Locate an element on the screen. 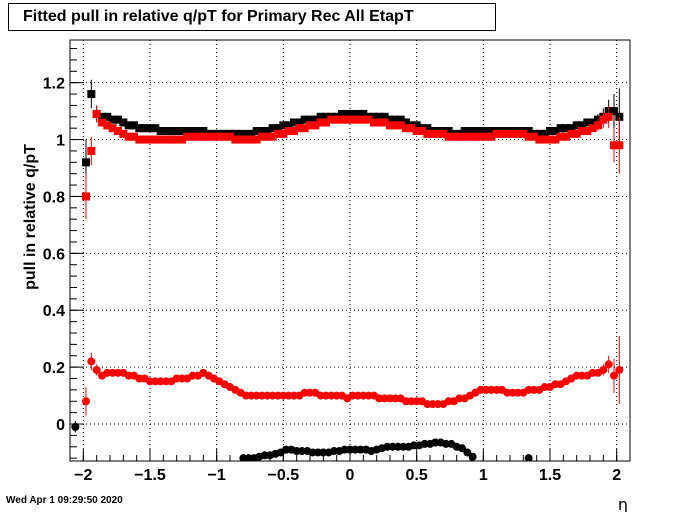 The width and height of the screenshot is (700, 512). x-tick-label: −1.5 is located at coordinates (150, 475).